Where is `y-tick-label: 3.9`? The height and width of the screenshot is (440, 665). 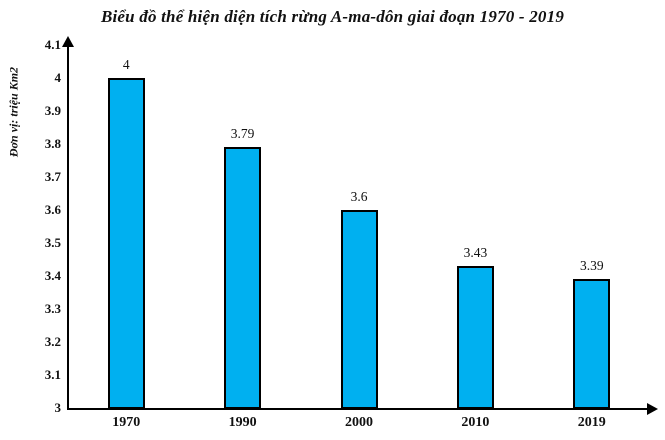
y-tick-label: 3.9 is located at coordinates (52, 110).